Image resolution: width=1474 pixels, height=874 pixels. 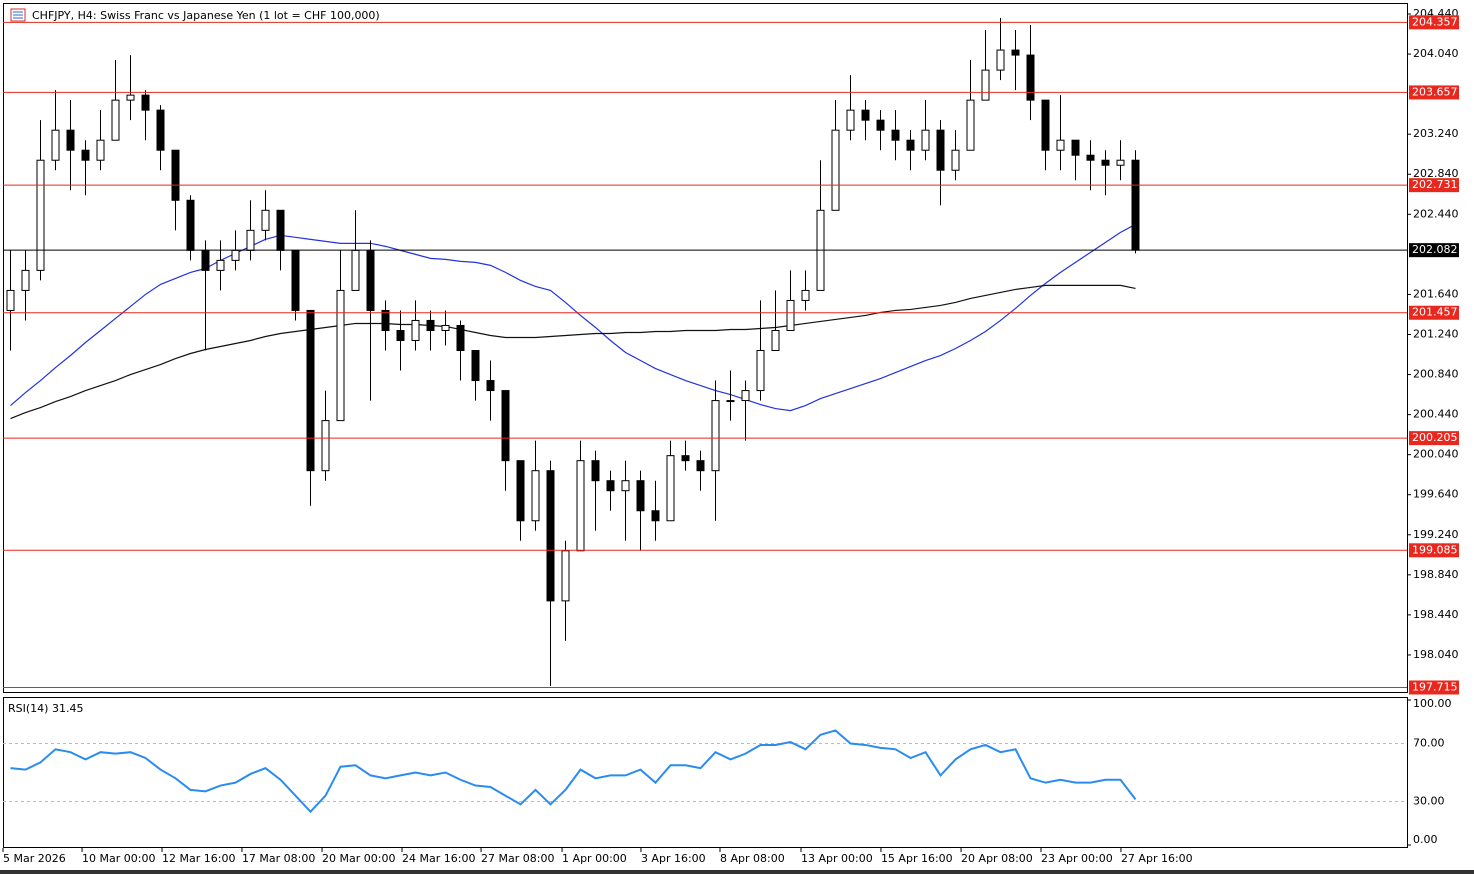 I want to click on y-tick-label: 200.440, so click(x=1436, y=414).